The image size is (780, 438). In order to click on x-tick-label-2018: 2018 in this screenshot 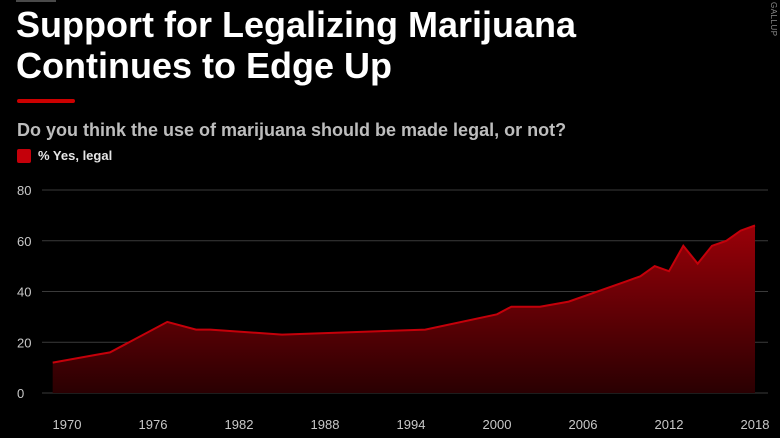, I will do `click(755, 424)`.